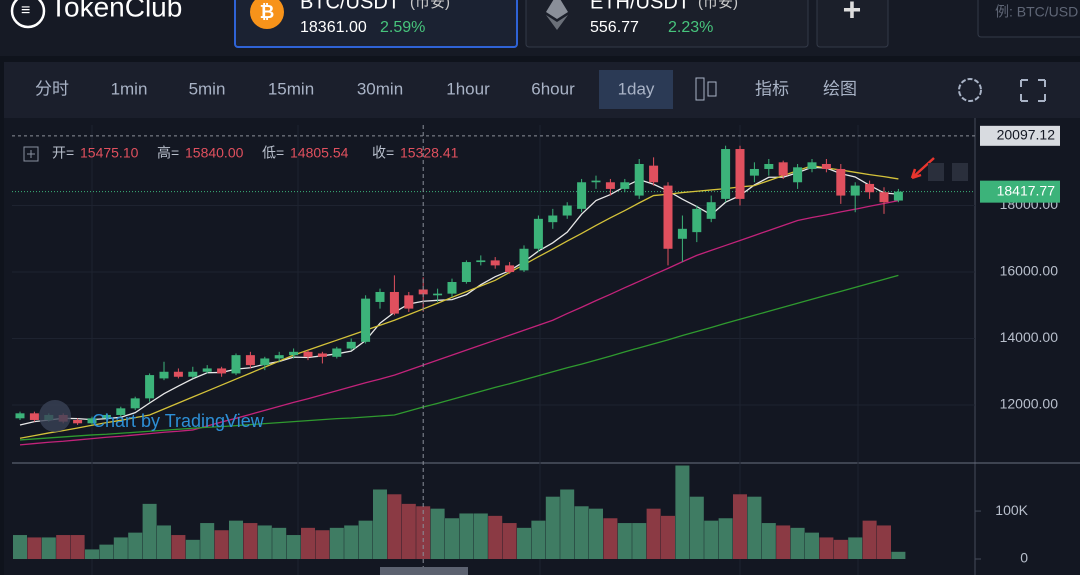 The height and width of the screenshot is (575, 1080). I want to click on logo-mark: ≡, so click(25, 10).